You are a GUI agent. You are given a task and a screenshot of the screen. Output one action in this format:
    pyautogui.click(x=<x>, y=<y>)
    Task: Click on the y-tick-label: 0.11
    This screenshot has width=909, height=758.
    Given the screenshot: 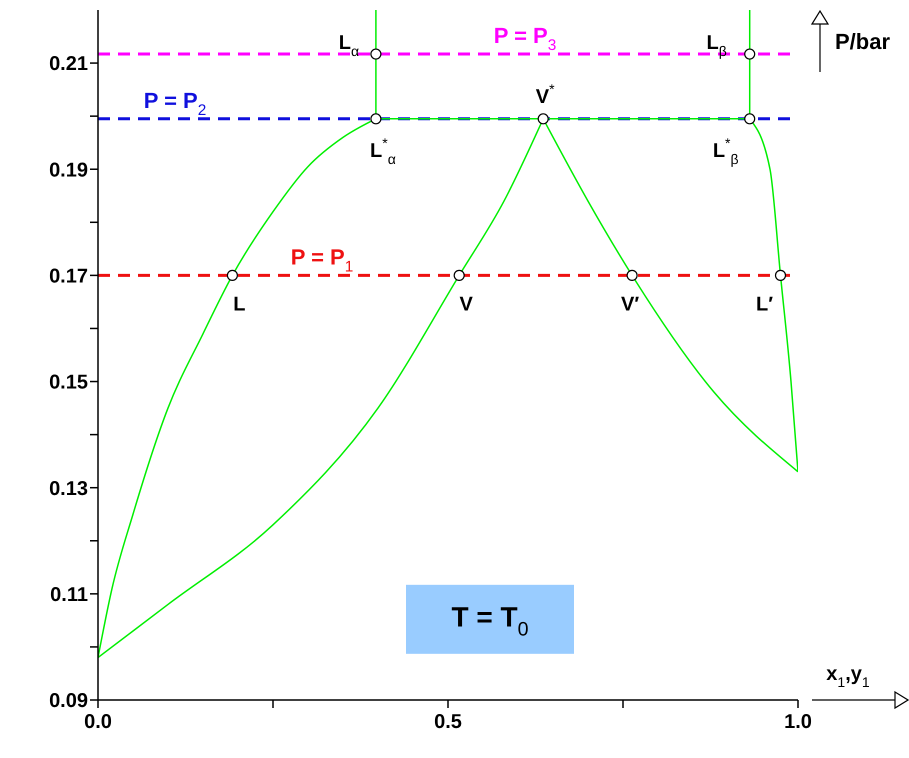 What is the action you would take?
    pyautogui.click(x=69, y=595)
    